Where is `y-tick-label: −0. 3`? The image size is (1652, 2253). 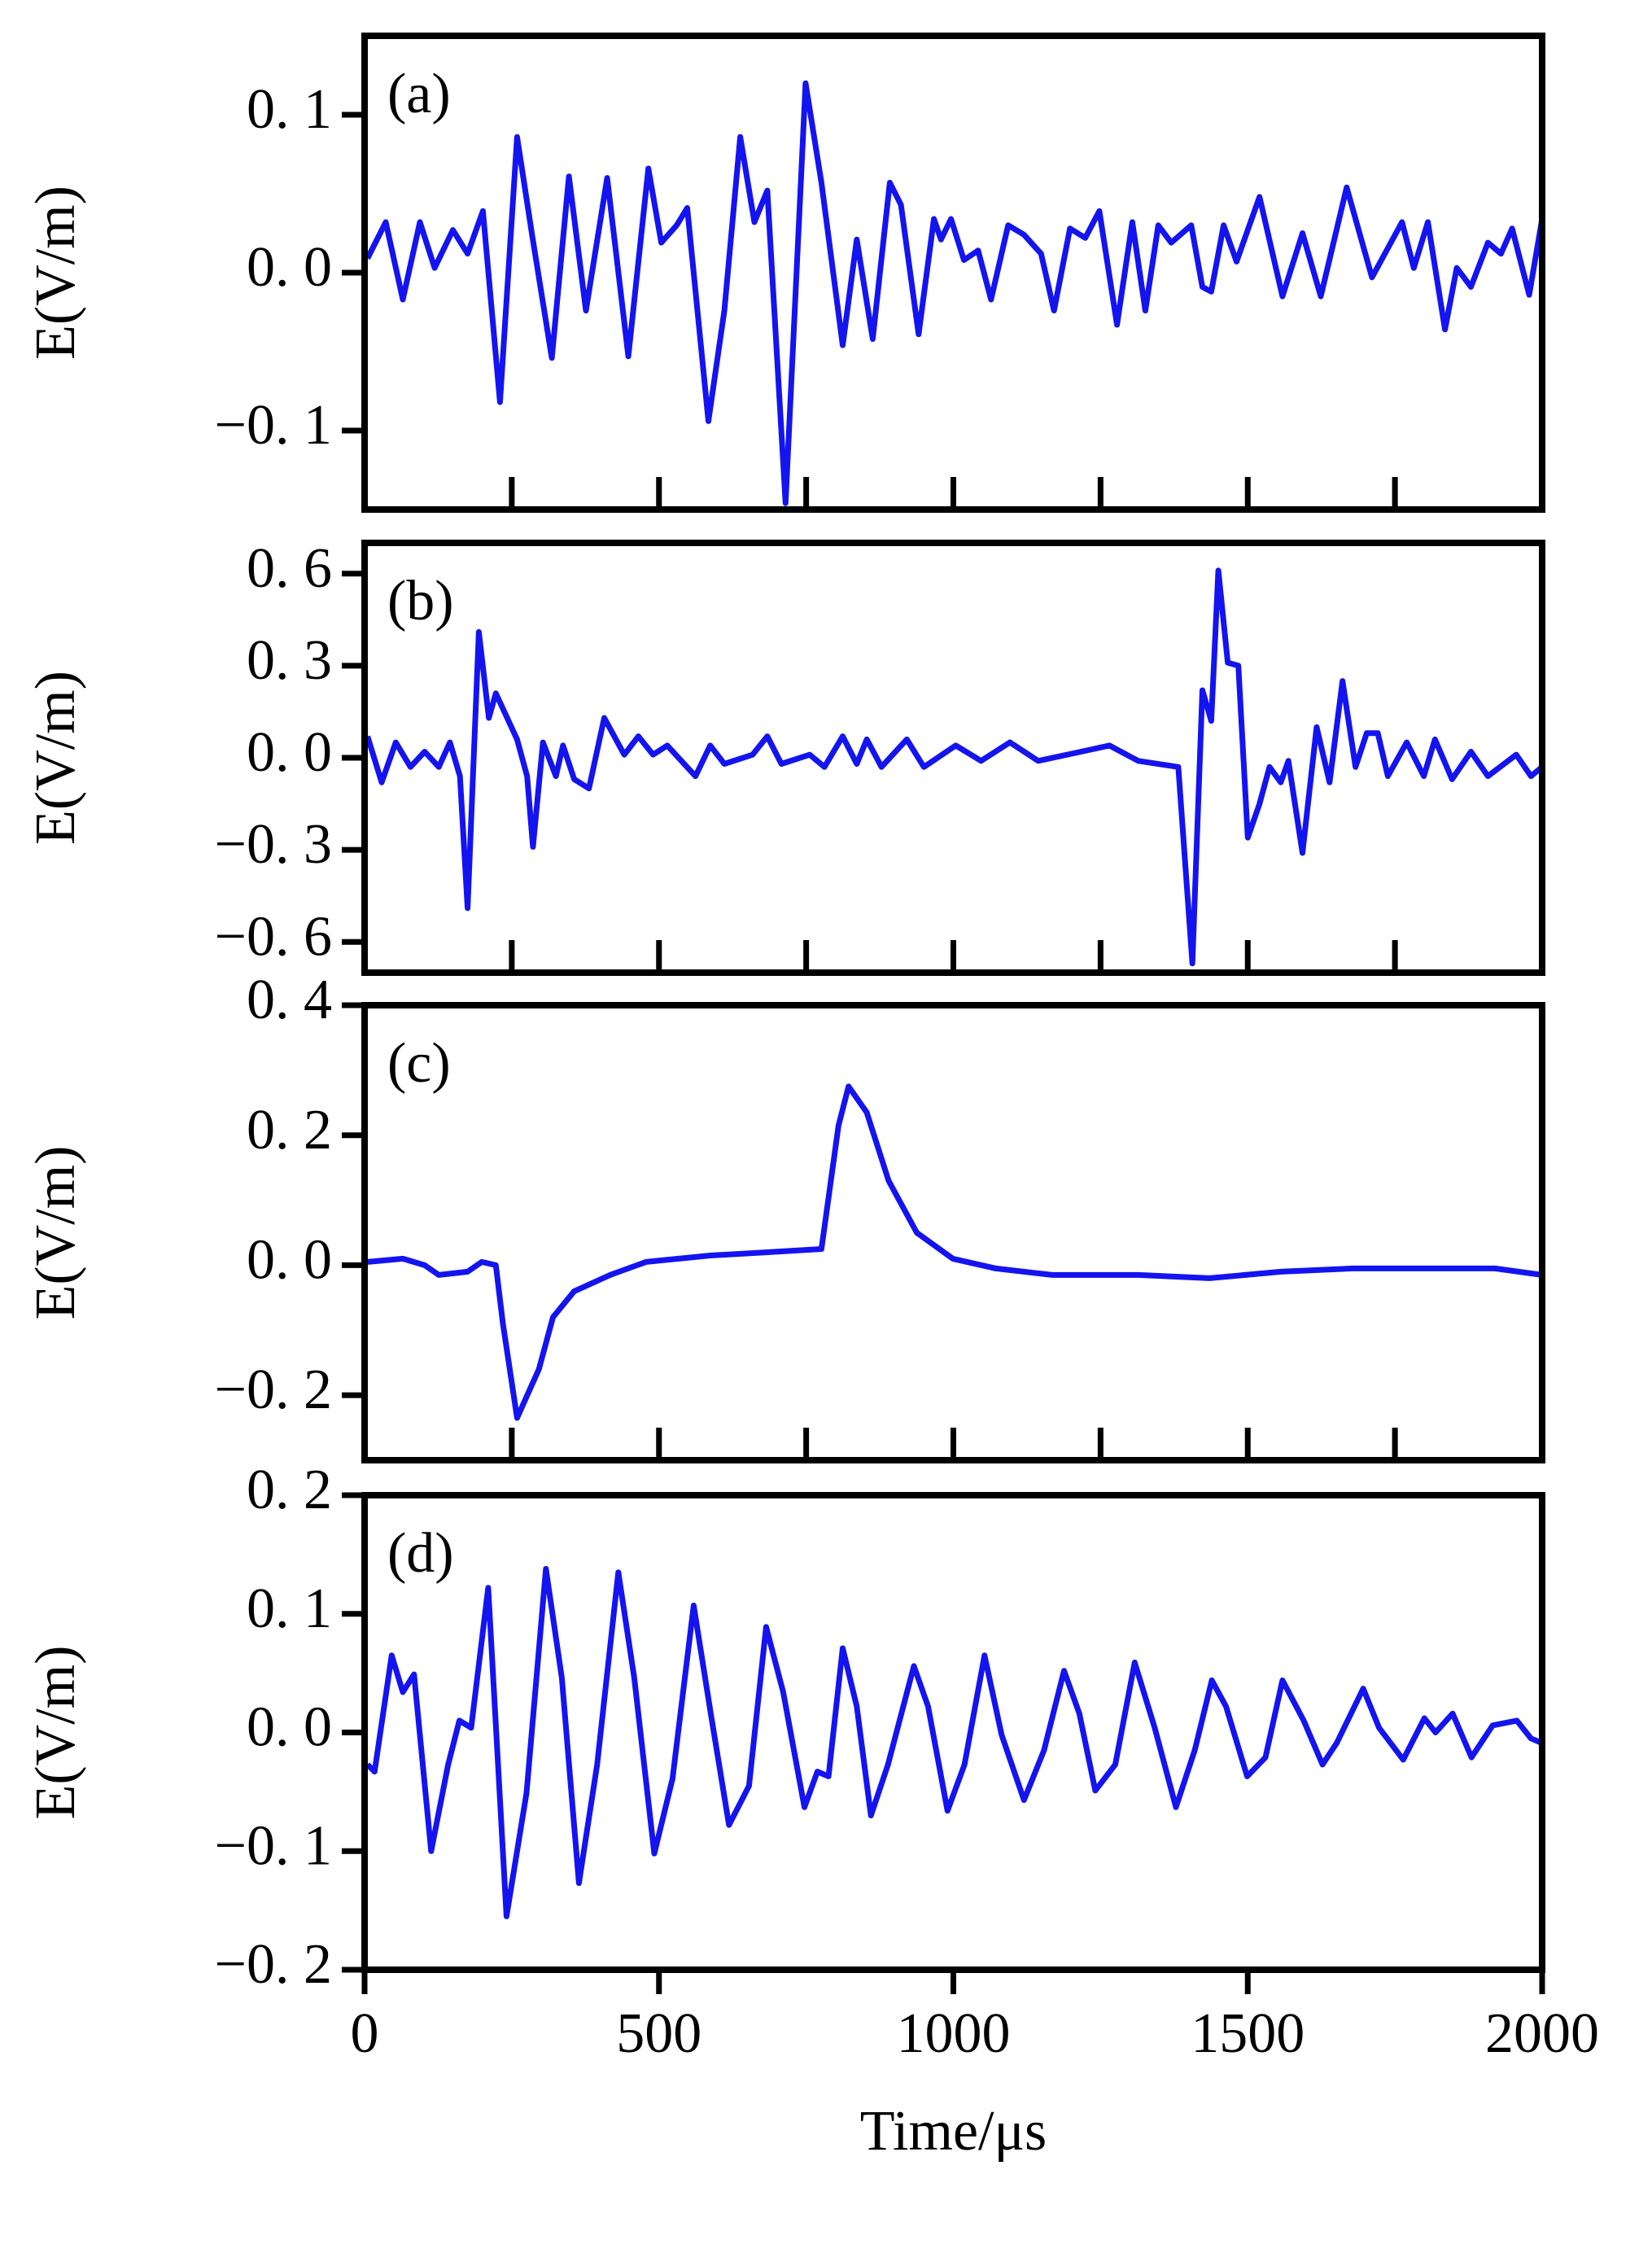 y-tick-label: −0. 3 is located at coordinates (273, 844).